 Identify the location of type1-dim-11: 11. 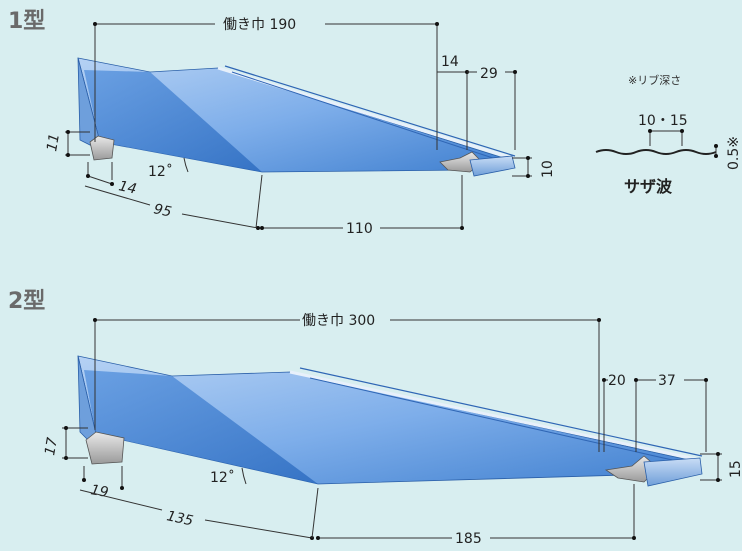
(53, 142).